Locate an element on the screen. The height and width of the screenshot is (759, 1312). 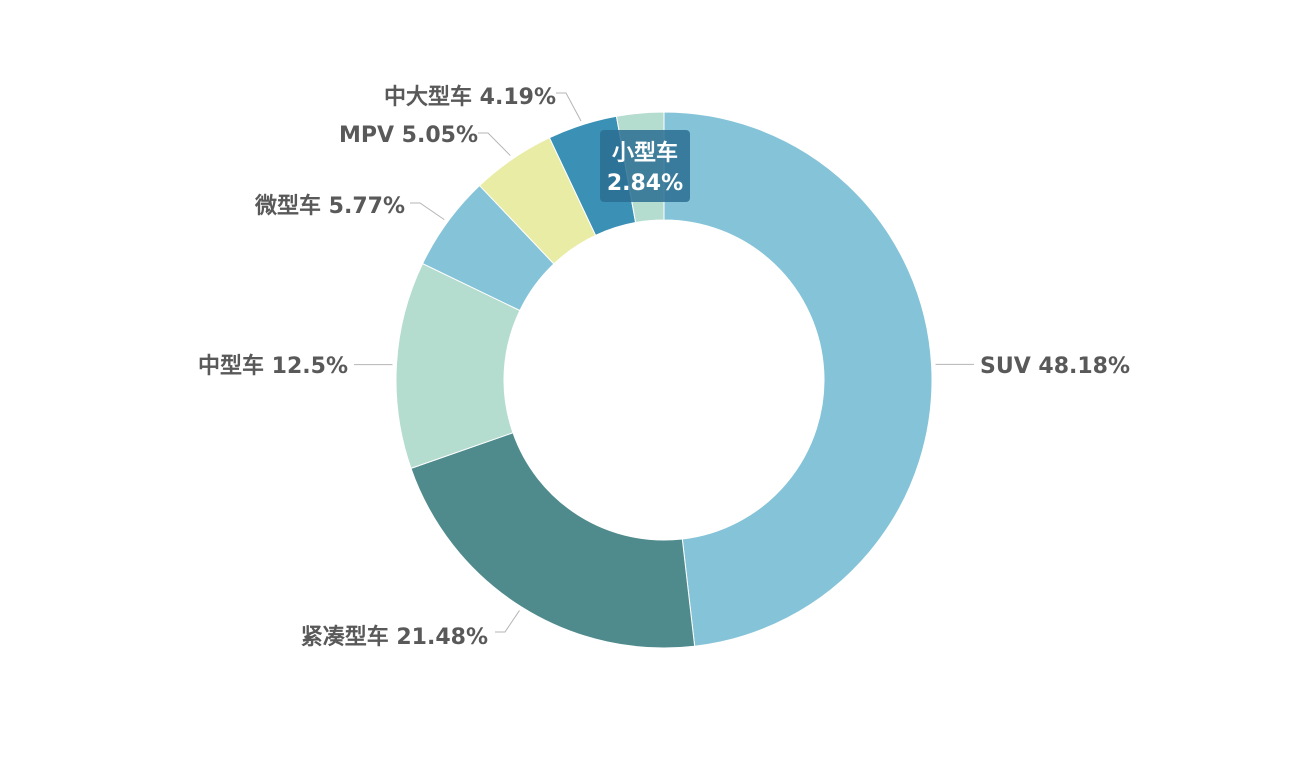
slice-label-inside-1: 2.84% is located at coordinates (645, 183).